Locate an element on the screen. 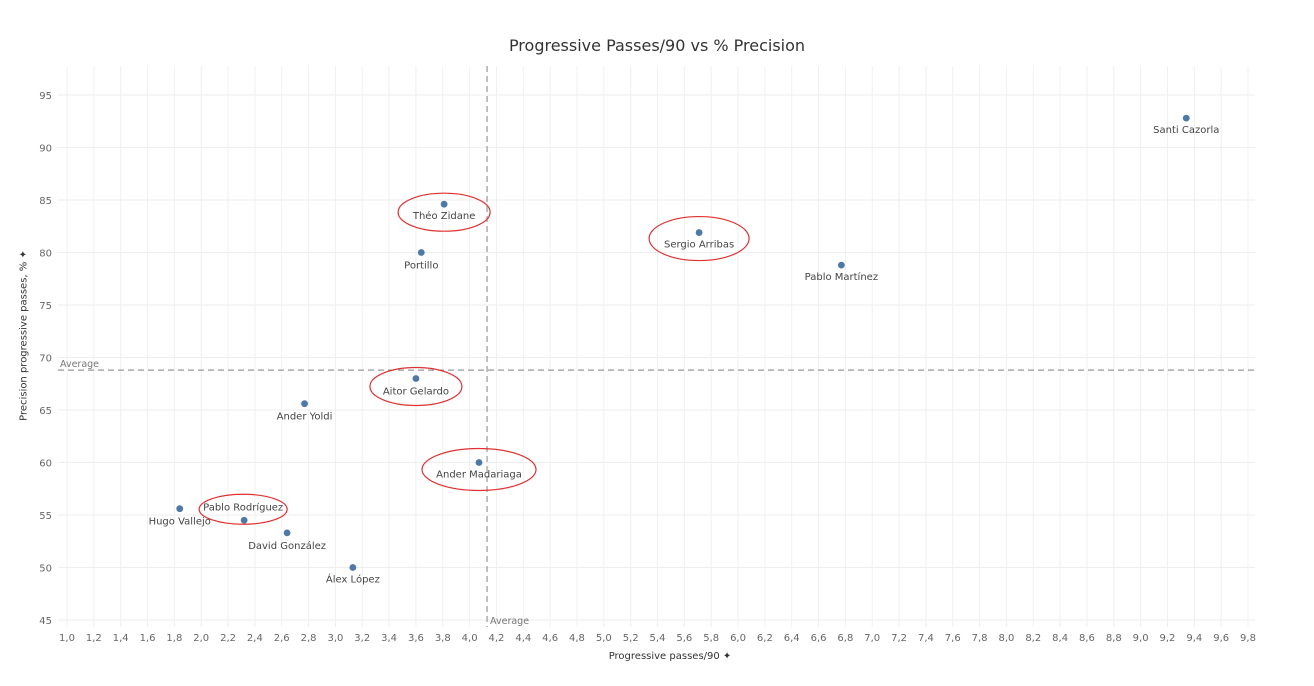  x-tick-label: 5,6 is located at coordinates (684, 638).